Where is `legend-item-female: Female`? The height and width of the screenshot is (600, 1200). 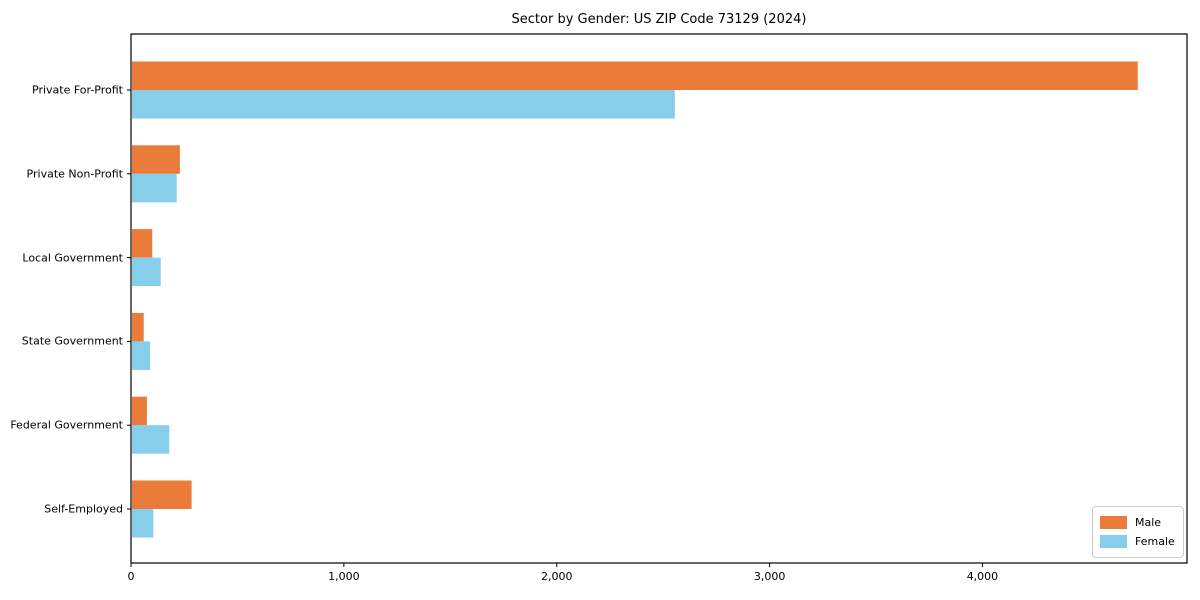
legend-item-female: Female is located at coordinates (1137, 541).